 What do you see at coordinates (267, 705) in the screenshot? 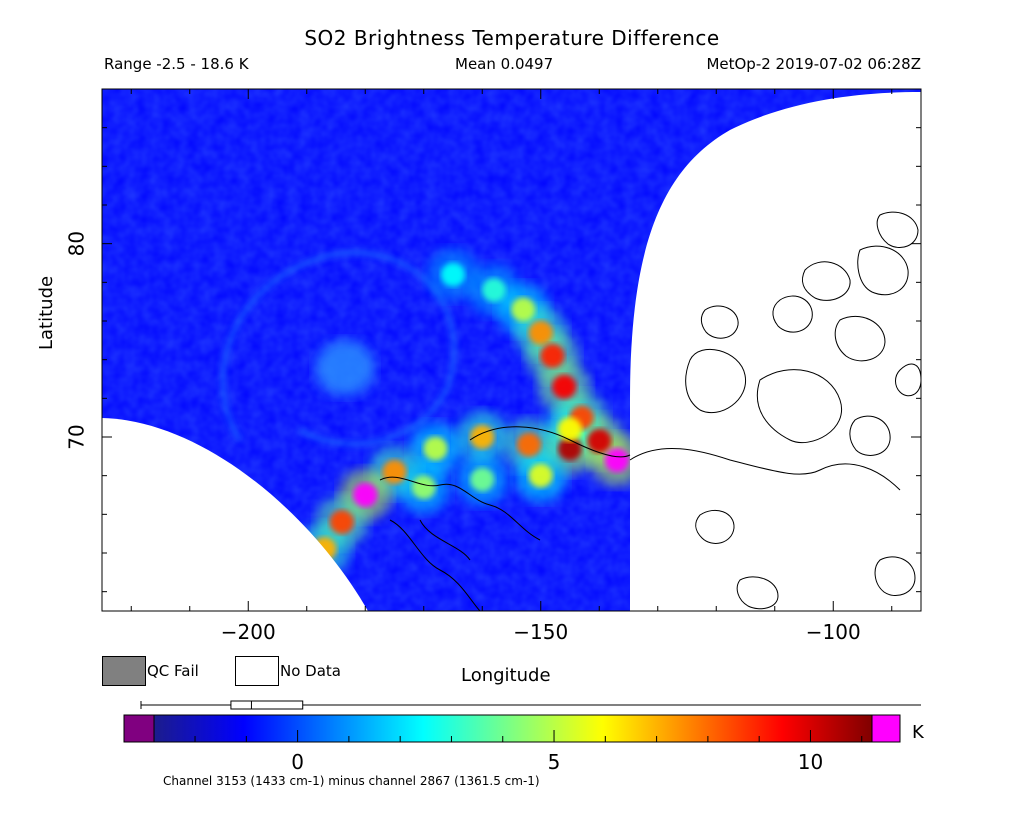
I see `boxplot-box` at bounding box center [267, 705].